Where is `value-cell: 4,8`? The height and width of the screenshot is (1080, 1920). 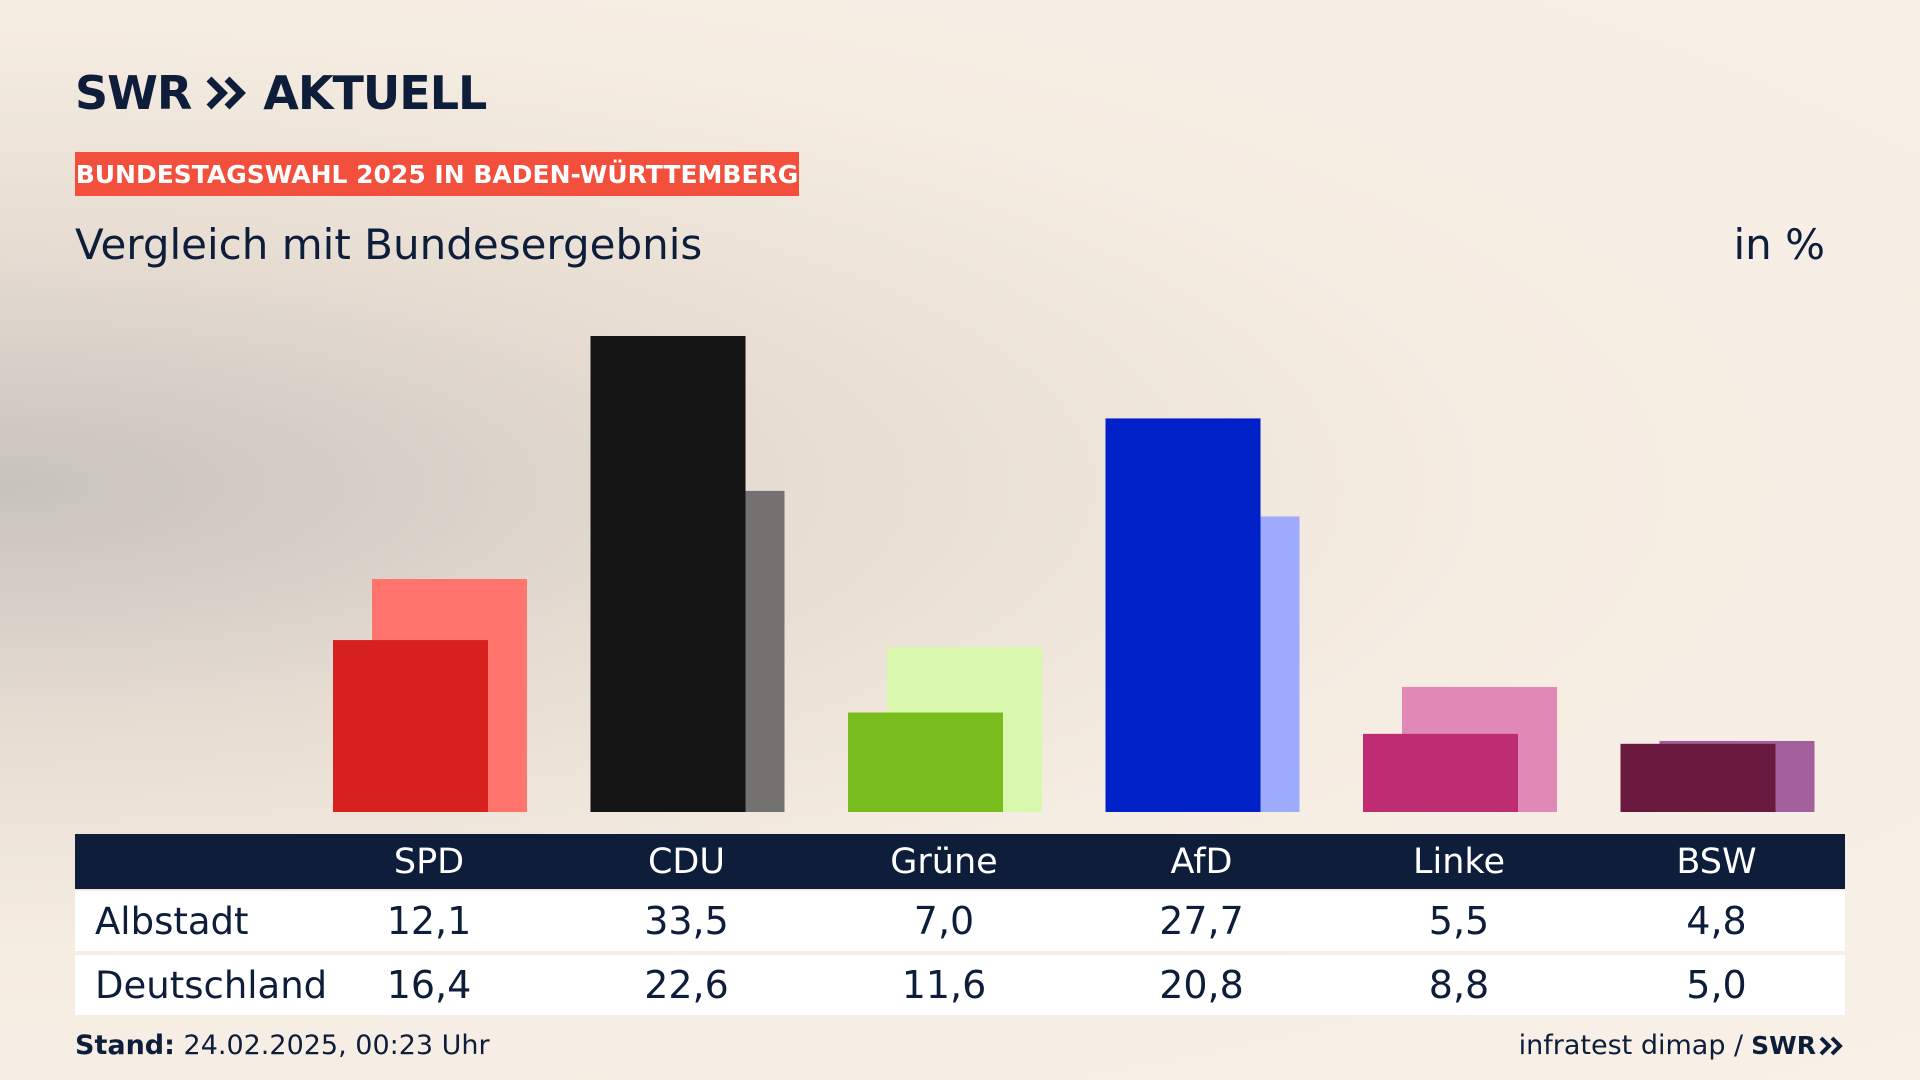 value-cell: 4,8 is located at coordinates (1716, 921).